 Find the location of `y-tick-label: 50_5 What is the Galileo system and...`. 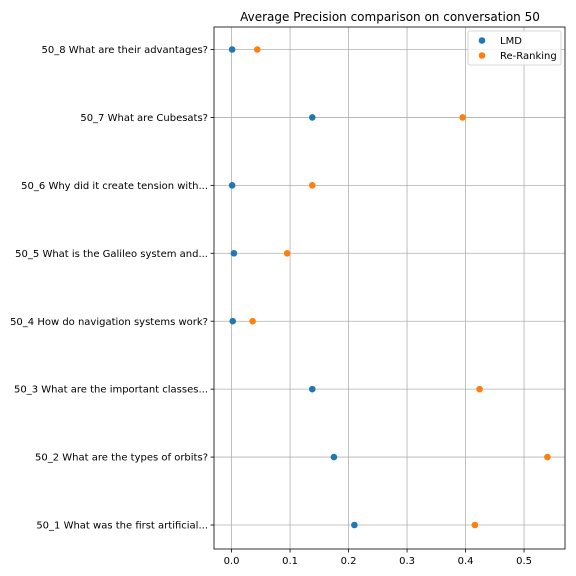

y-tick-label: 50_5 What is the Galileo system and... is located at coordinates (111, 254).